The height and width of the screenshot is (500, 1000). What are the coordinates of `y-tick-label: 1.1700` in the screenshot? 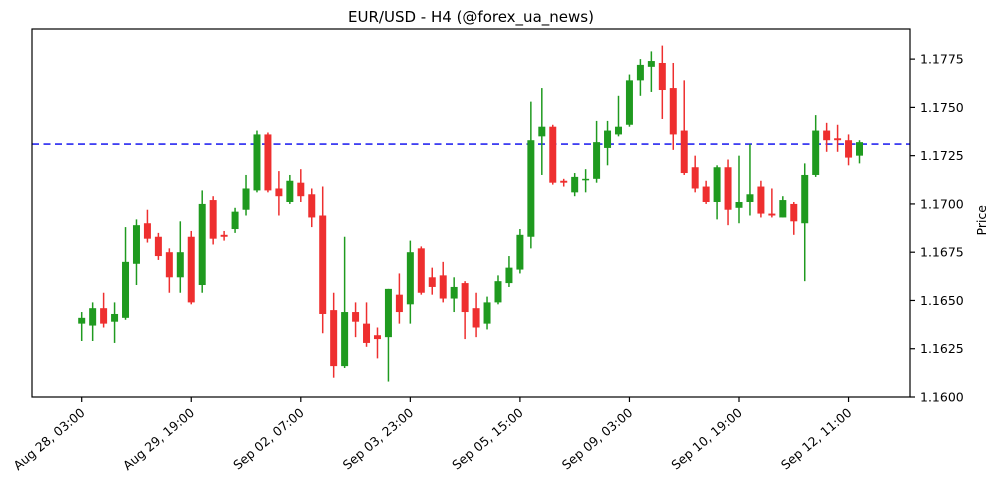 It's located at (942, 203).